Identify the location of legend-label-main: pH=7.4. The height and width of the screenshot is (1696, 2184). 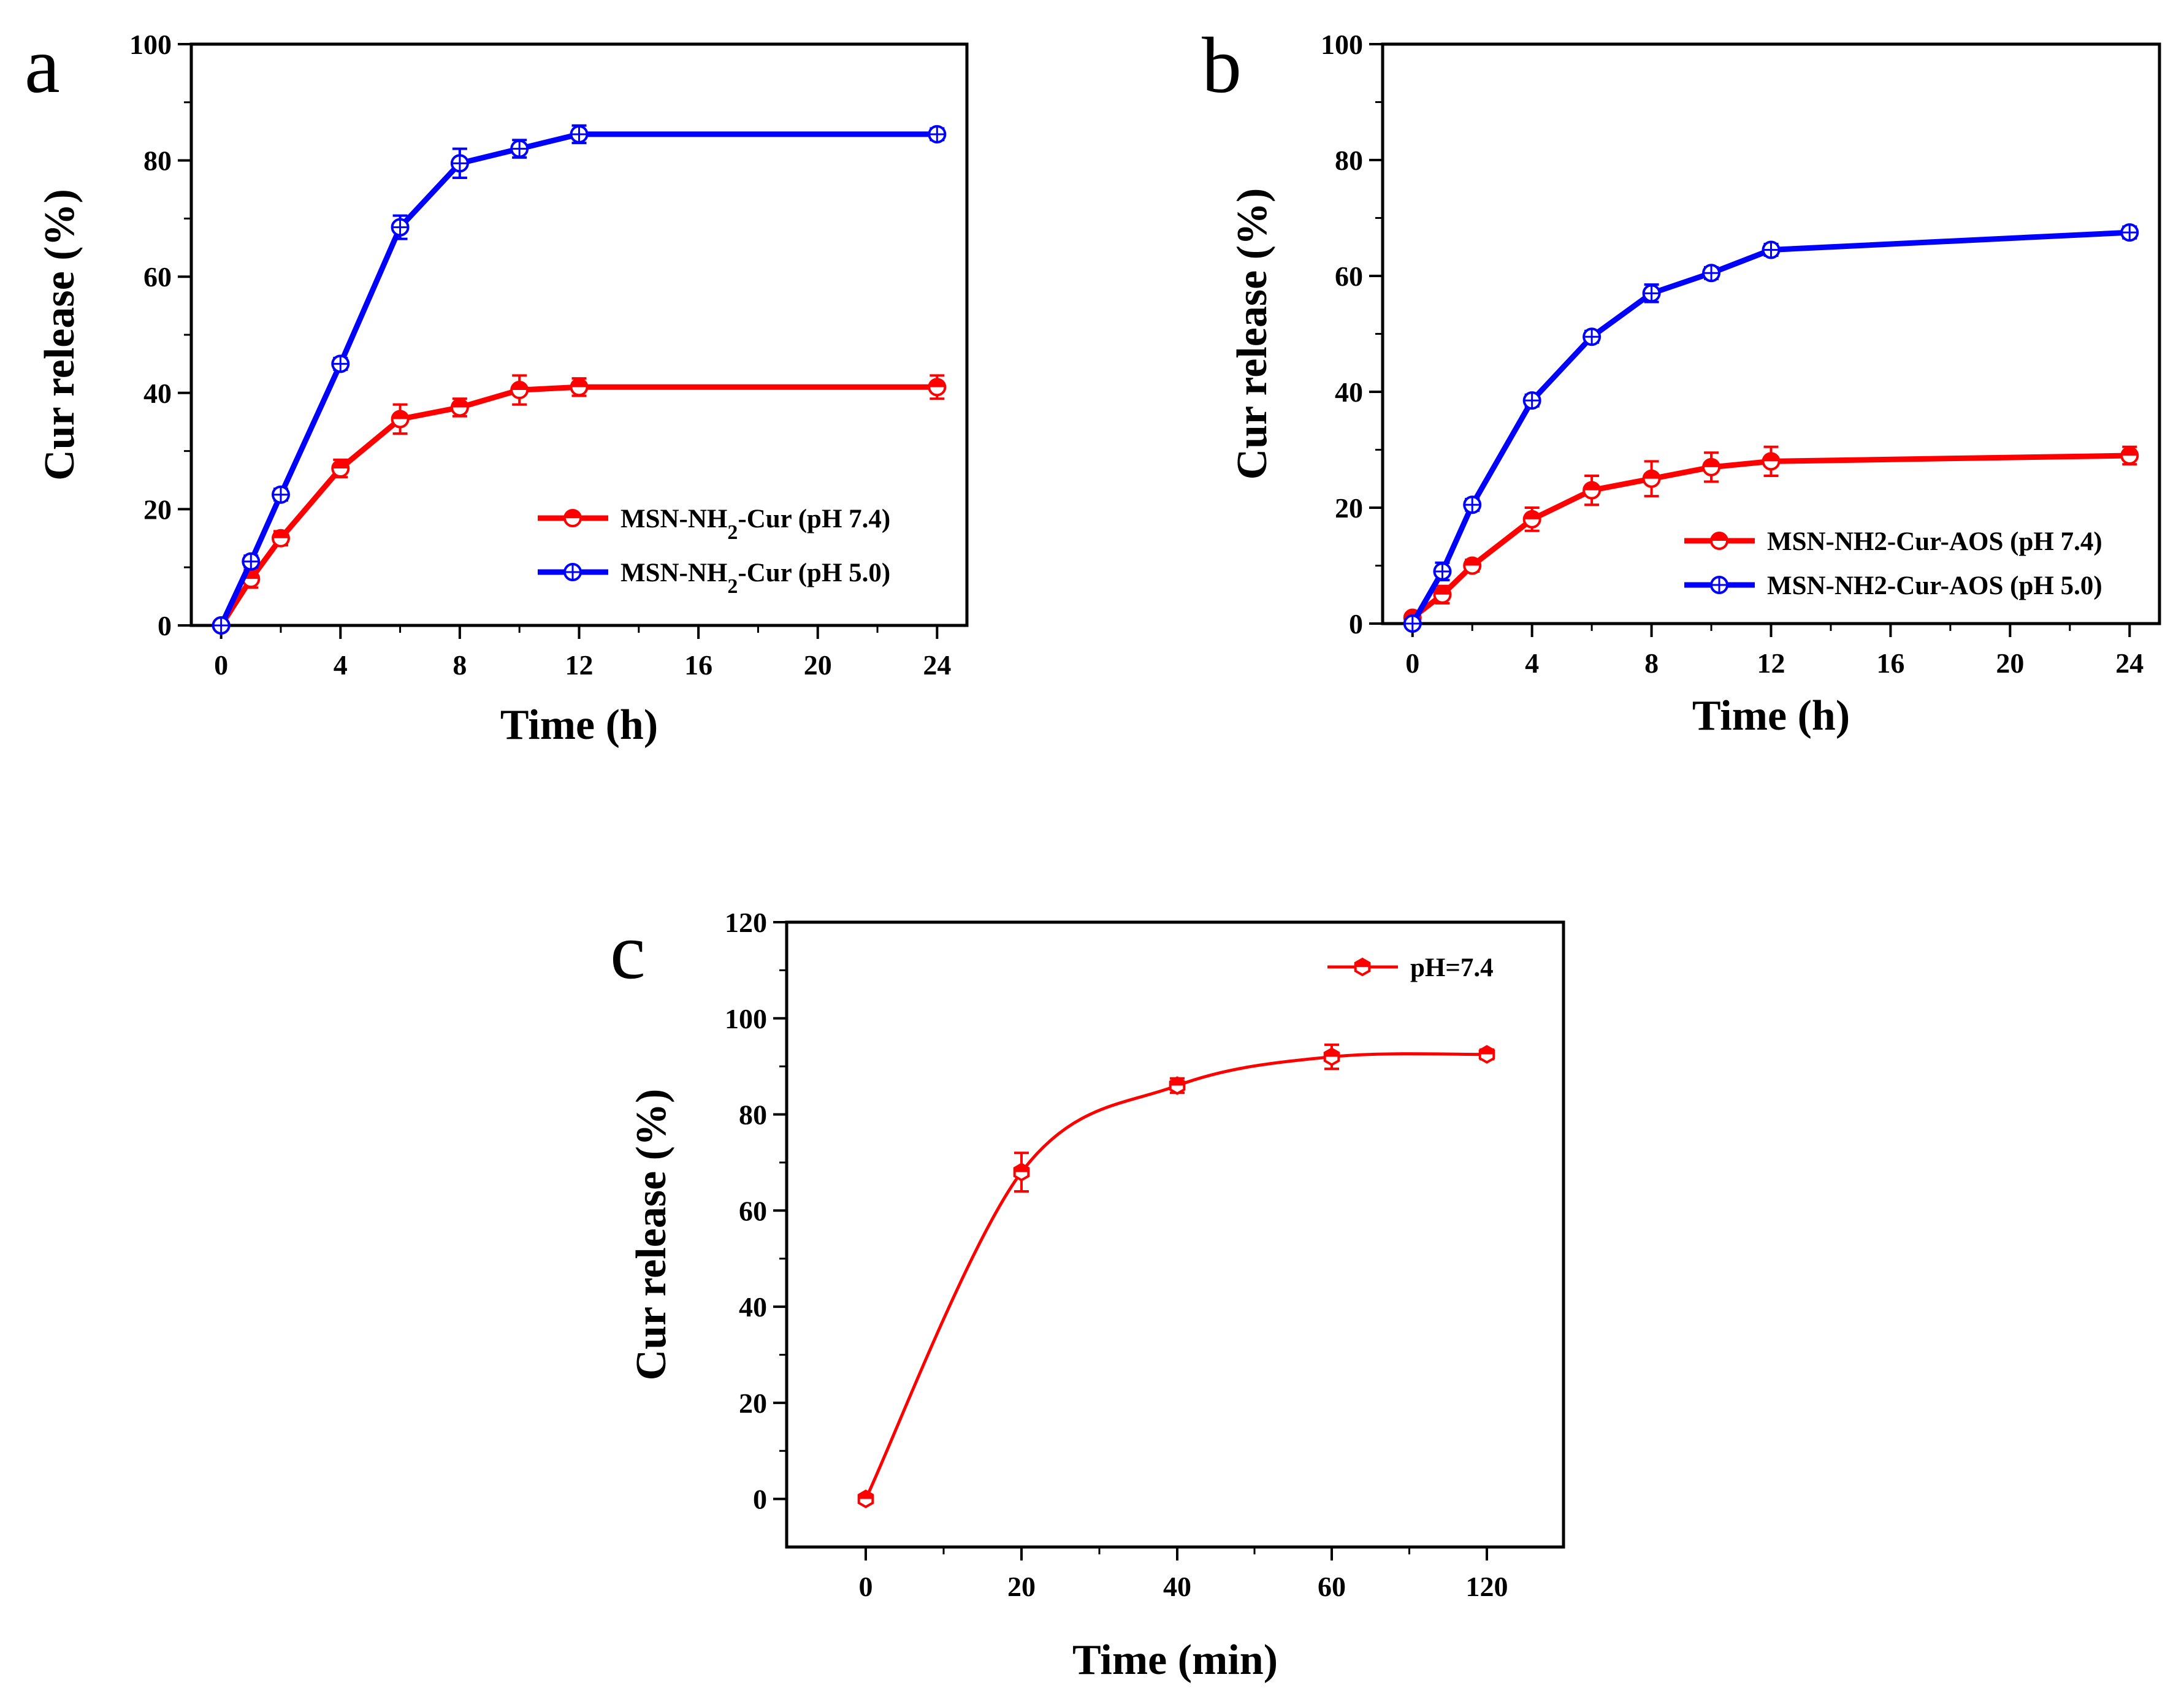
(1452, 967).